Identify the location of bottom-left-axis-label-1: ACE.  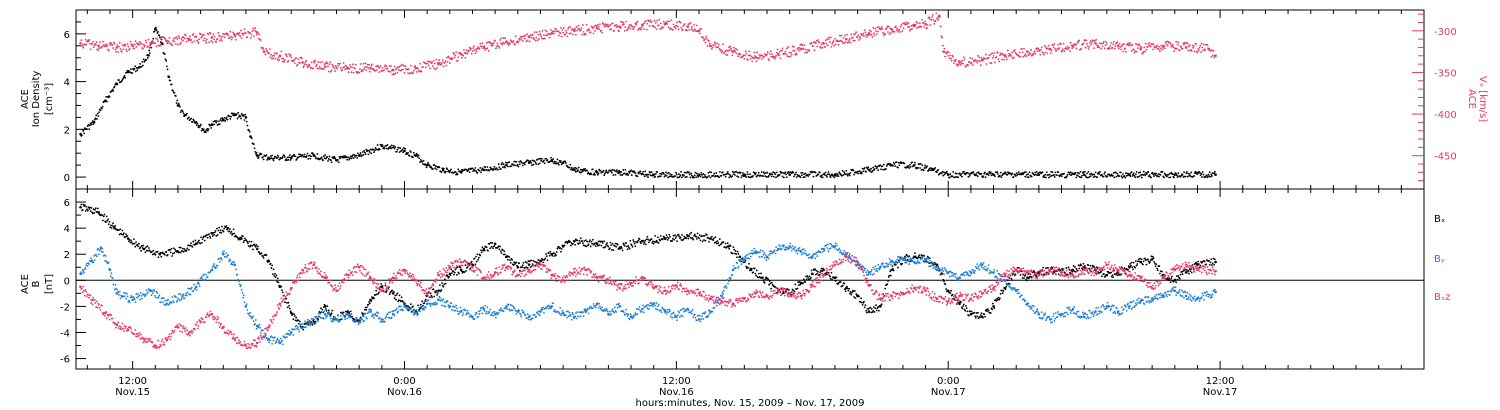
(25, 284).